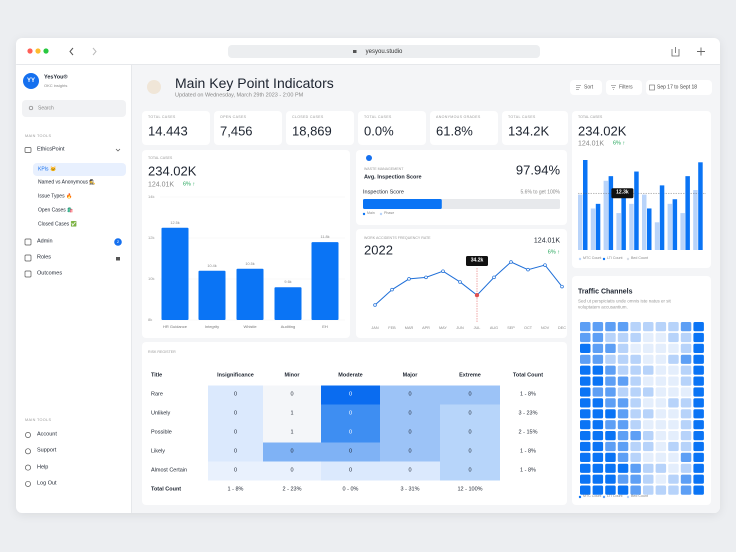 This screenshot has height=552, width=736. What do you see at coordinates (47, 434) in the screenshot?
I see `nav-item: Account` at bounding box center [47, 434].